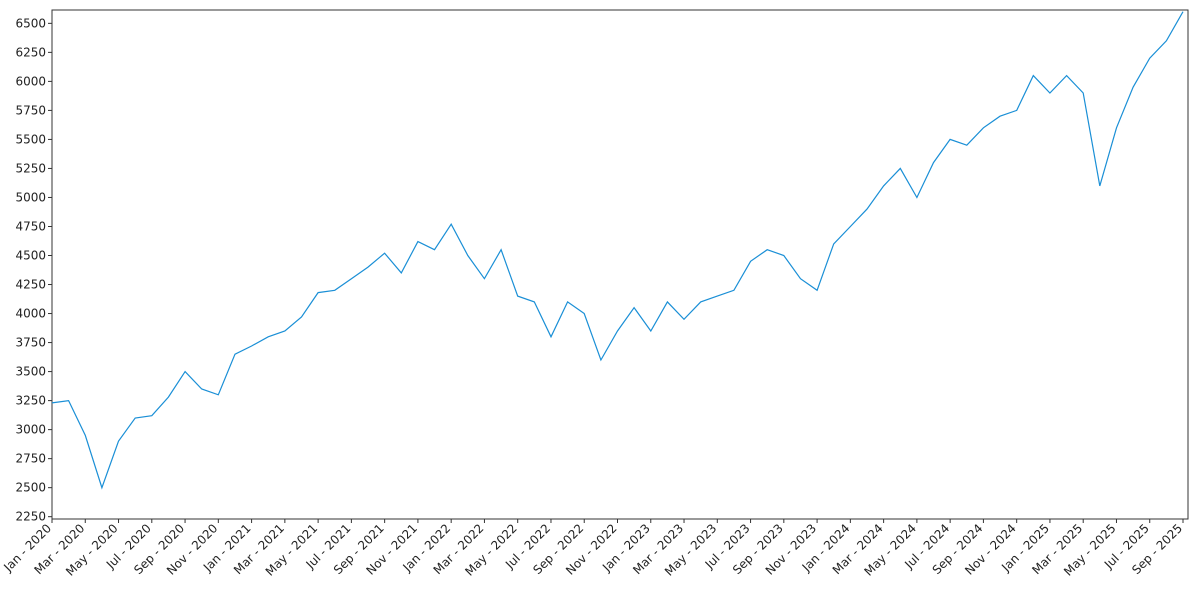 The image size is (1200, 600). Describe the element at coordinates (30, 226) in the screenshot. I see `y-tick-label: 4750` at that location.